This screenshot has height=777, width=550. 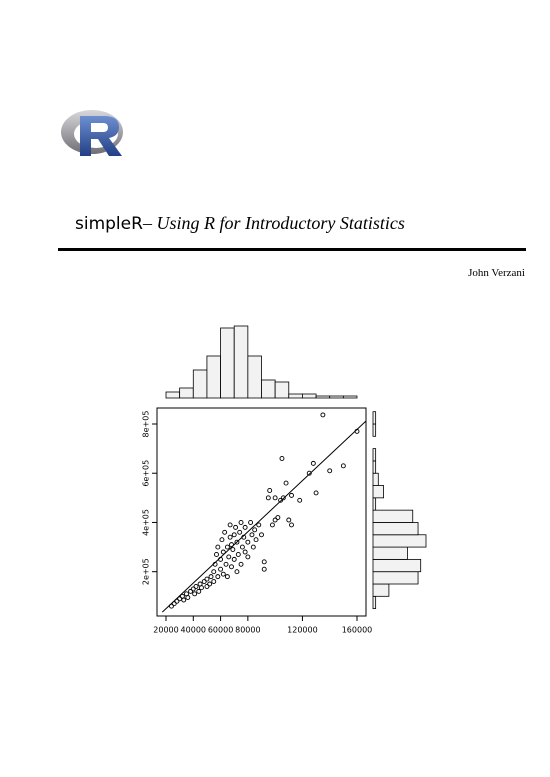 I want to click on title-name: simpleR, so click(x=109, y=224).